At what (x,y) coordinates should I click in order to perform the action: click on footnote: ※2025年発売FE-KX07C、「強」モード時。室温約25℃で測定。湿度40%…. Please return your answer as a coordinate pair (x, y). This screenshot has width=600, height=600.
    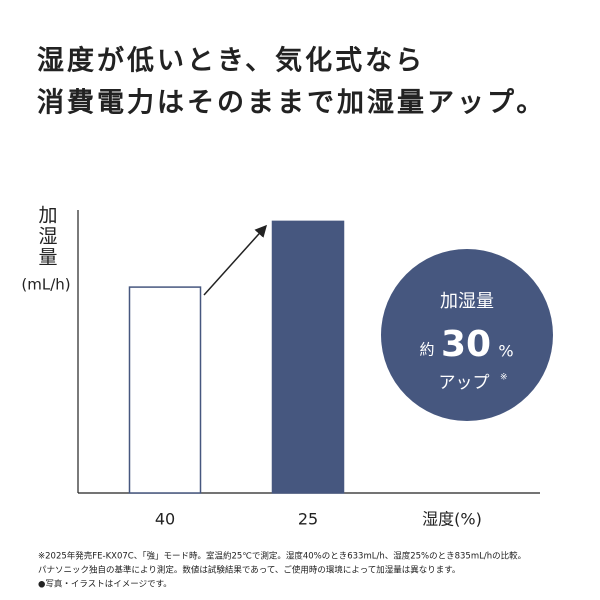
    Looking at the image, I should click on (282, 556).